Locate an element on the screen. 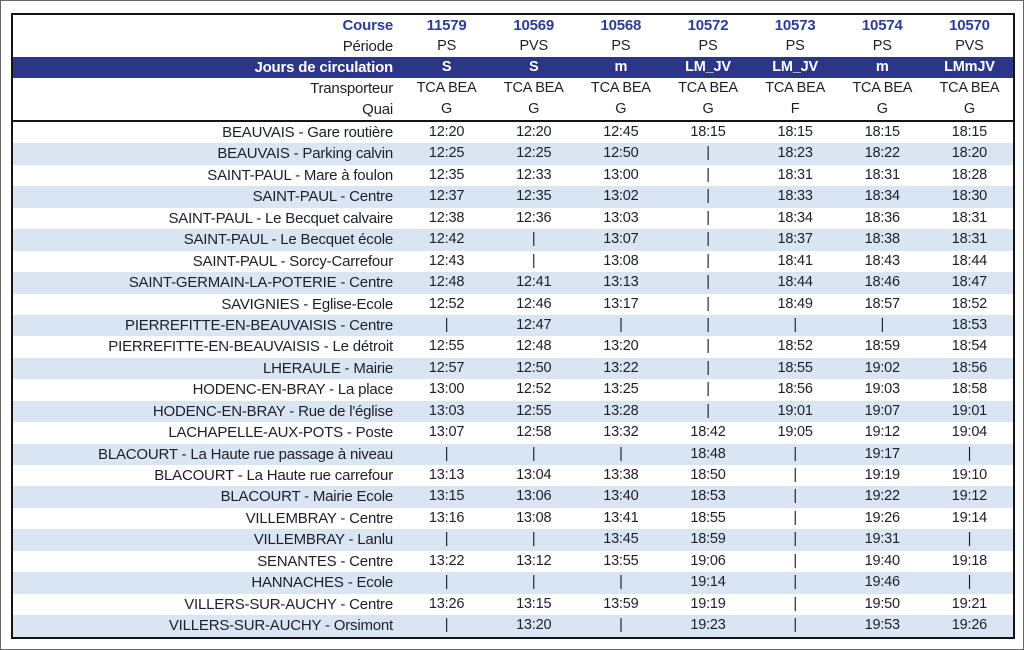 This screenshot has height=650, width=1024. time-cell: 19:18 is located at coordinates (969, 560).